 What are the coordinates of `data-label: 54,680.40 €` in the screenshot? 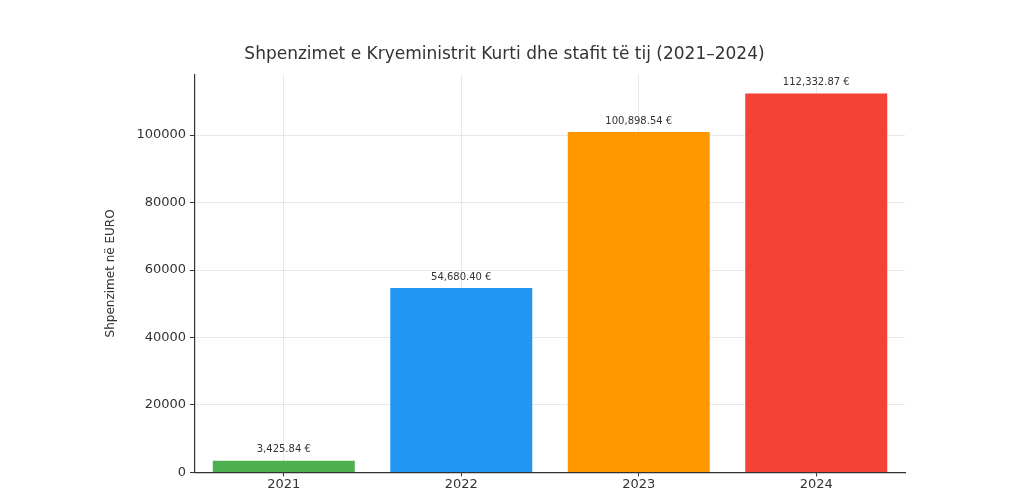 It's located at (461, 276).